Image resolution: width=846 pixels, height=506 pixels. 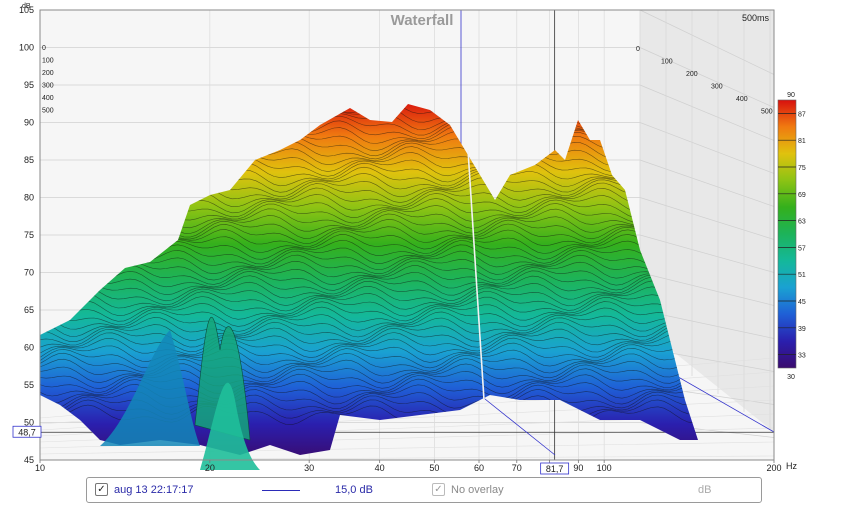 I want to click on time-label-left: 500, so click(x=48, y=111).